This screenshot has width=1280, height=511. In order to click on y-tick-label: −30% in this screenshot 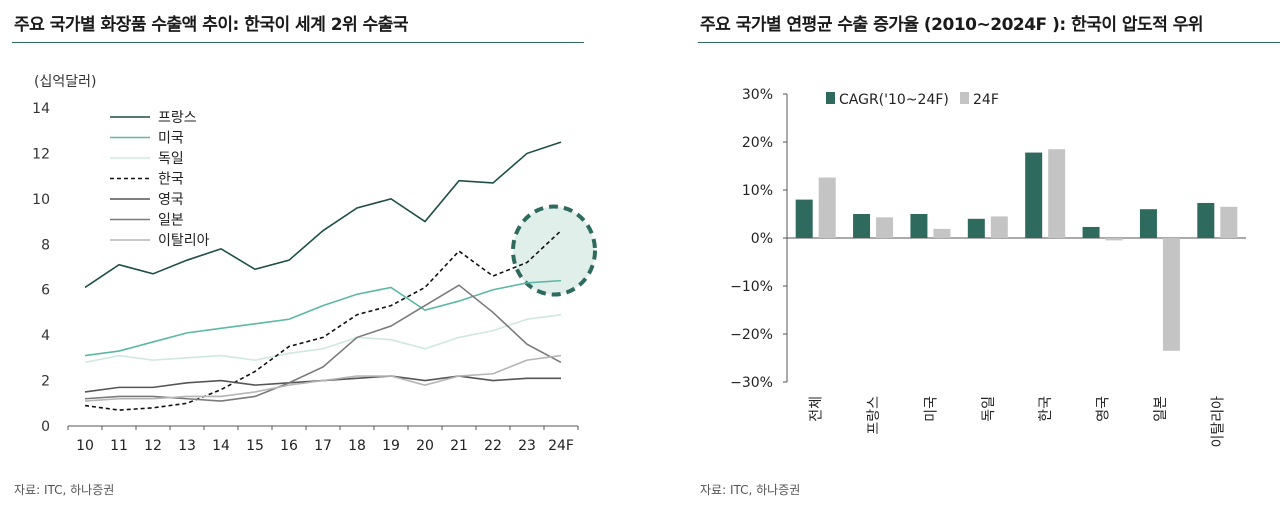, I will do `click(751, 383)`.